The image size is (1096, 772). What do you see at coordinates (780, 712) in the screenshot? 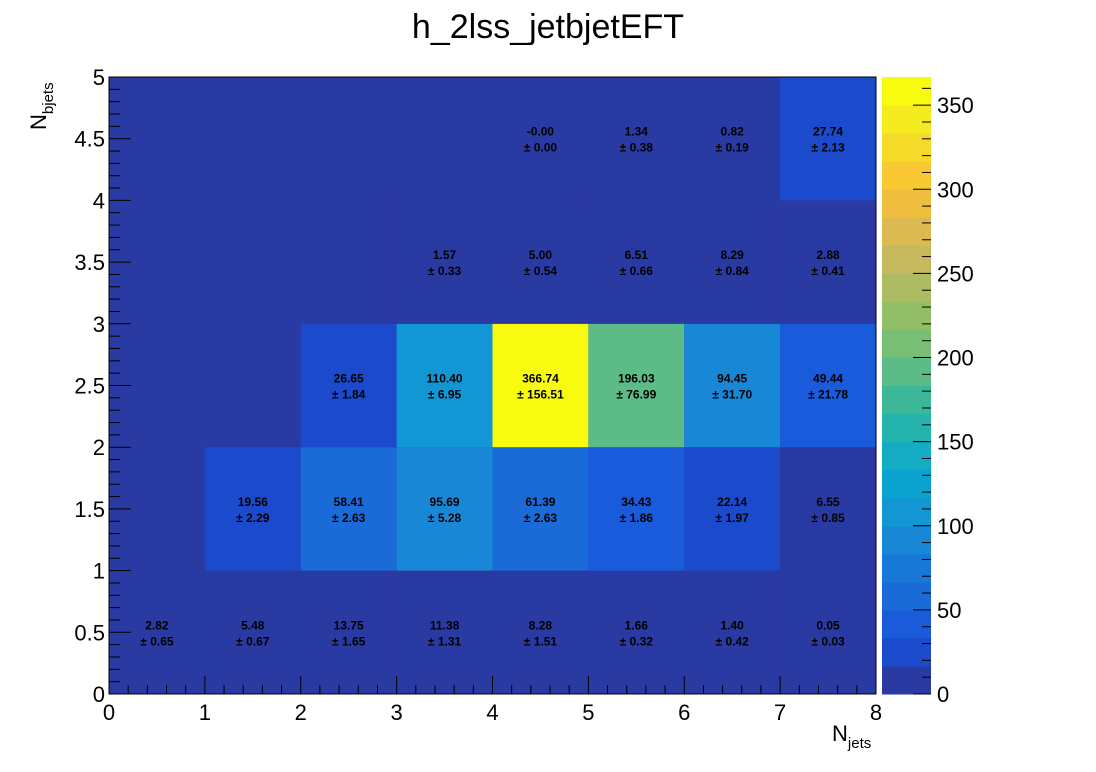
I see `x-tick-label: 7` at bounding box center [780, 712].